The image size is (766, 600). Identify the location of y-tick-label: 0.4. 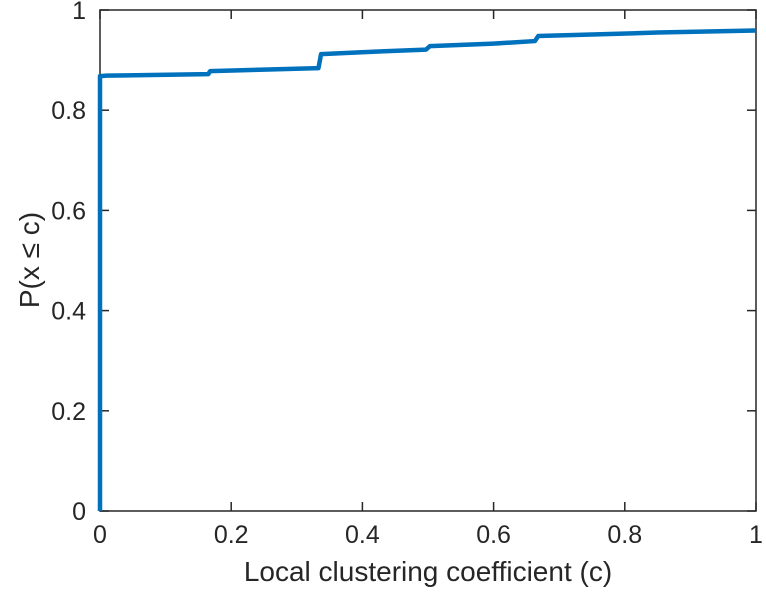
(68, 312).